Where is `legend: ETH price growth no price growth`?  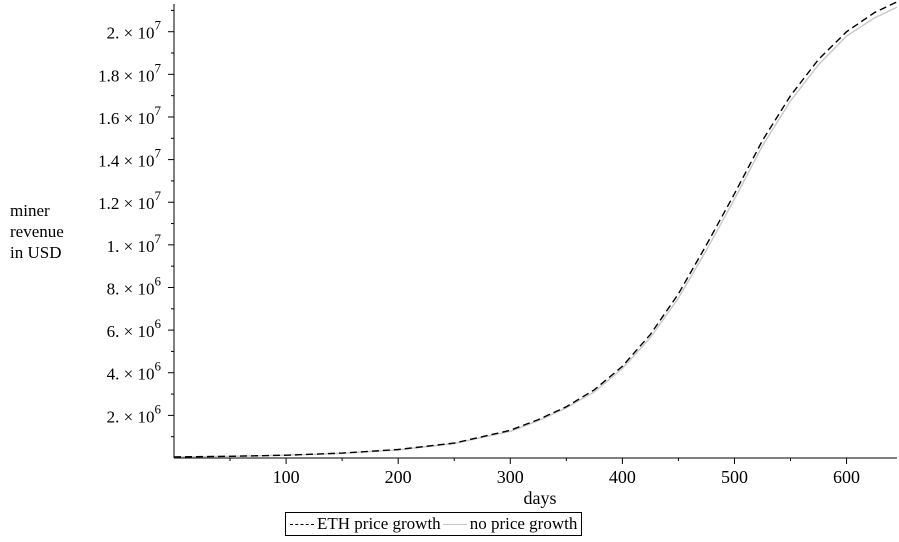
legend: ETH price growth no price growth is located at coordinates (434, 524).